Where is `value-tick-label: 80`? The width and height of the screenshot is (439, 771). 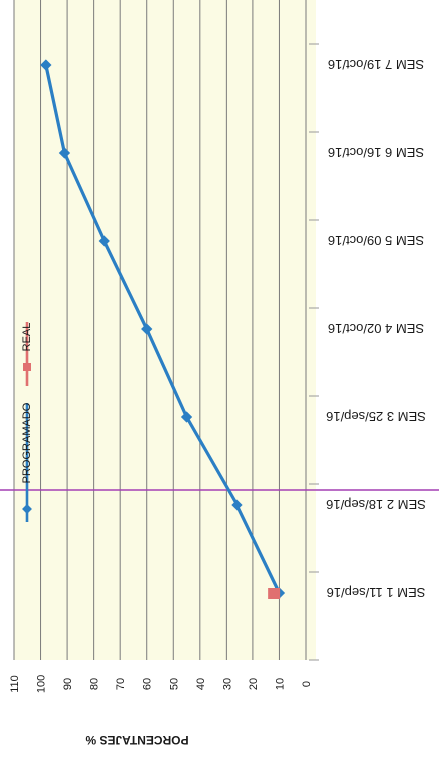
value-tick-label: 80 is located at coordinates (95, 684).